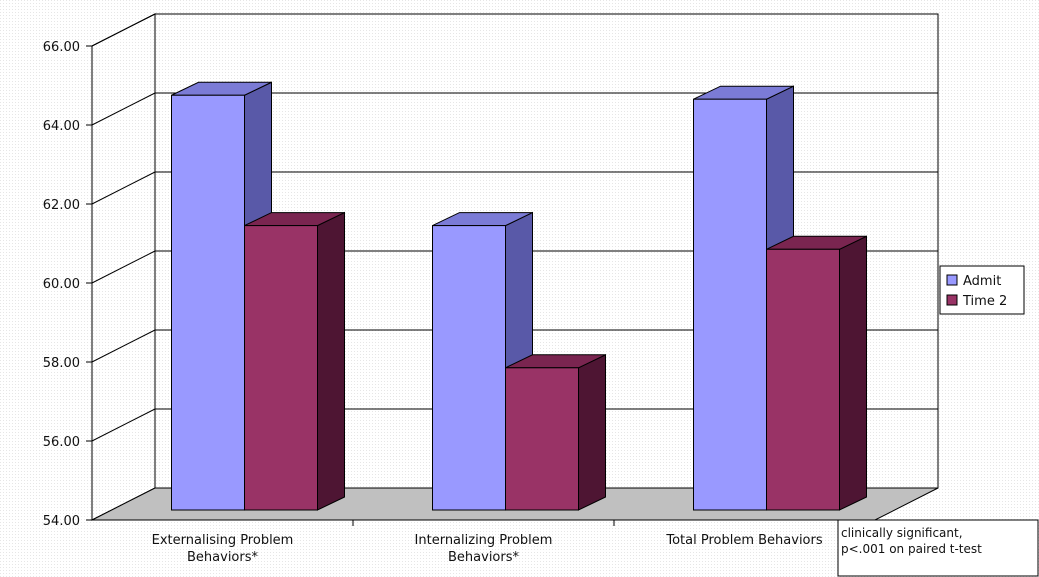 This screenshot has width=1039, height=577. I want to click on y-tick-label: 66.00, so click(61, 47).